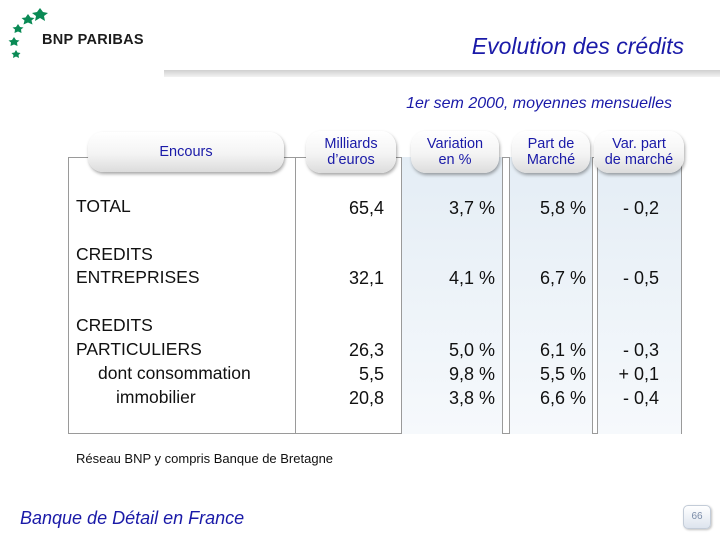 The image size is (720, 540). What do you see at coordinates (371, 374) in the screenshot?
I see `row-particuliers-milliards-2: 5,5` at bounding box center [371, 374].